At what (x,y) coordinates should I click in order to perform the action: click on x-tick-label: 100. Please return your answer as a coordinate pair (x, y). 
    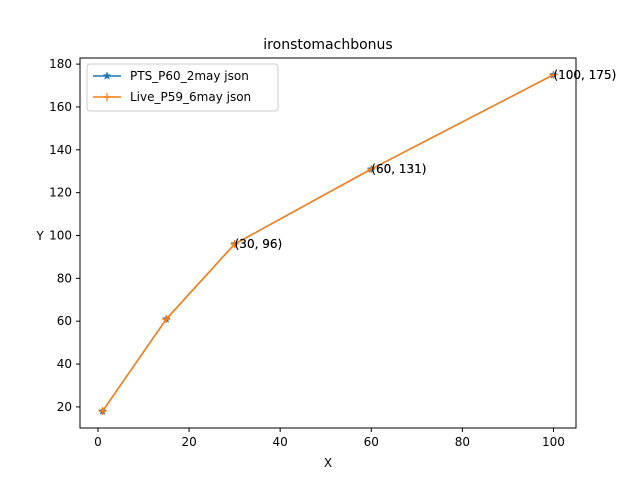
    Looking at the image, I should click on (553, 442).